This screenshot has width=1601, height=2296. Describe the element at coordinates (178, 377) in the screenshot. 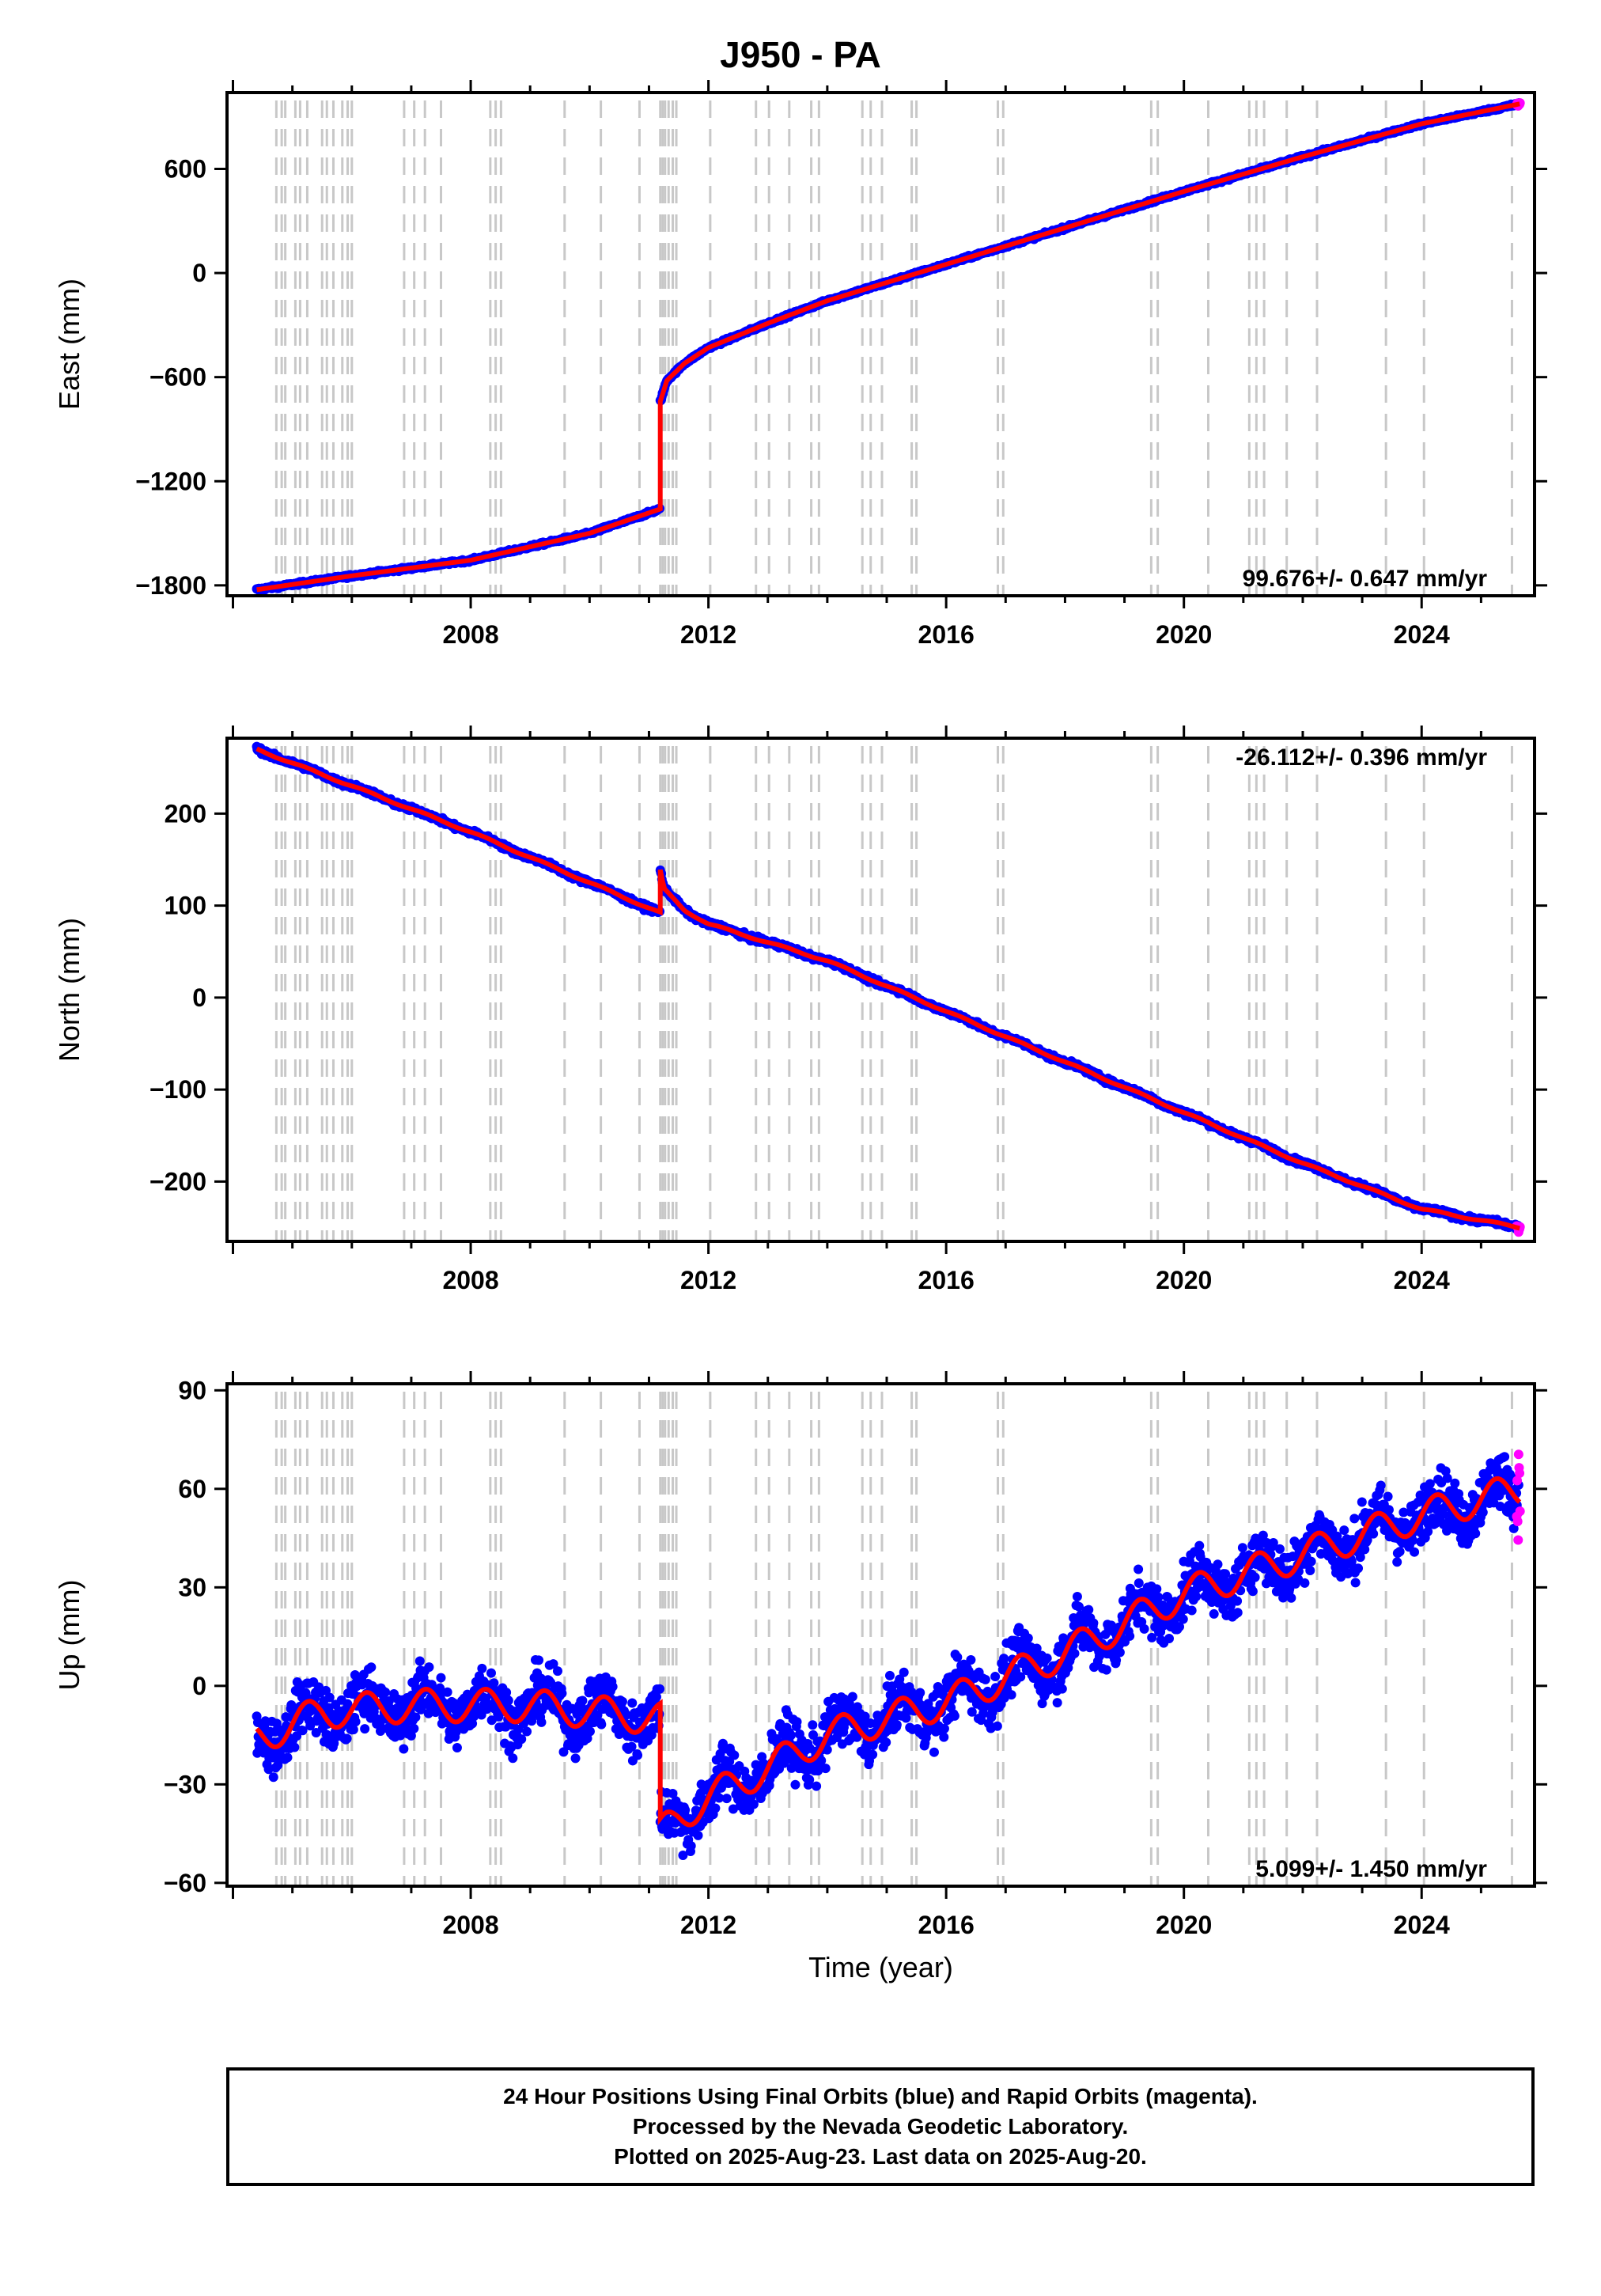

I see `y-tick-label: −600` at that location.